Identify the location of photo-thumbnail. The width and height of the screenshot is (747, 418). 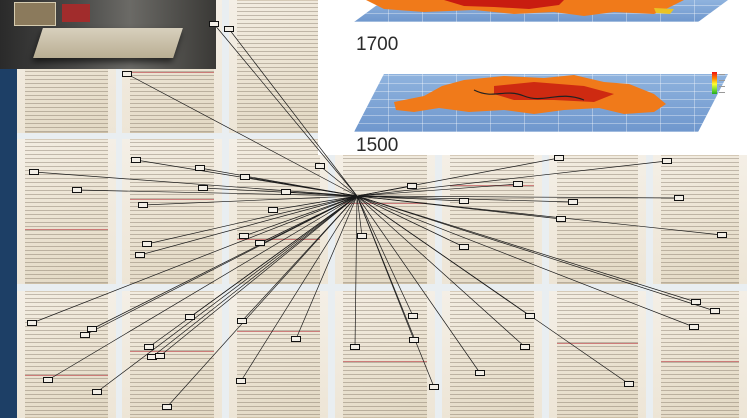
(108, 34).